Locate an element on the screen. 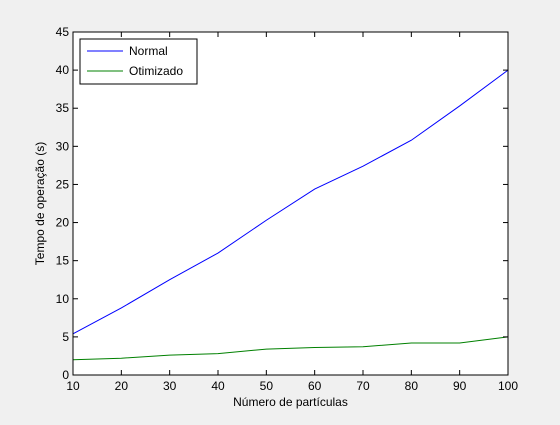 Image resolution: width=560 pixels, height=425 pixels. legend-box is located at coordinates (138, 61).